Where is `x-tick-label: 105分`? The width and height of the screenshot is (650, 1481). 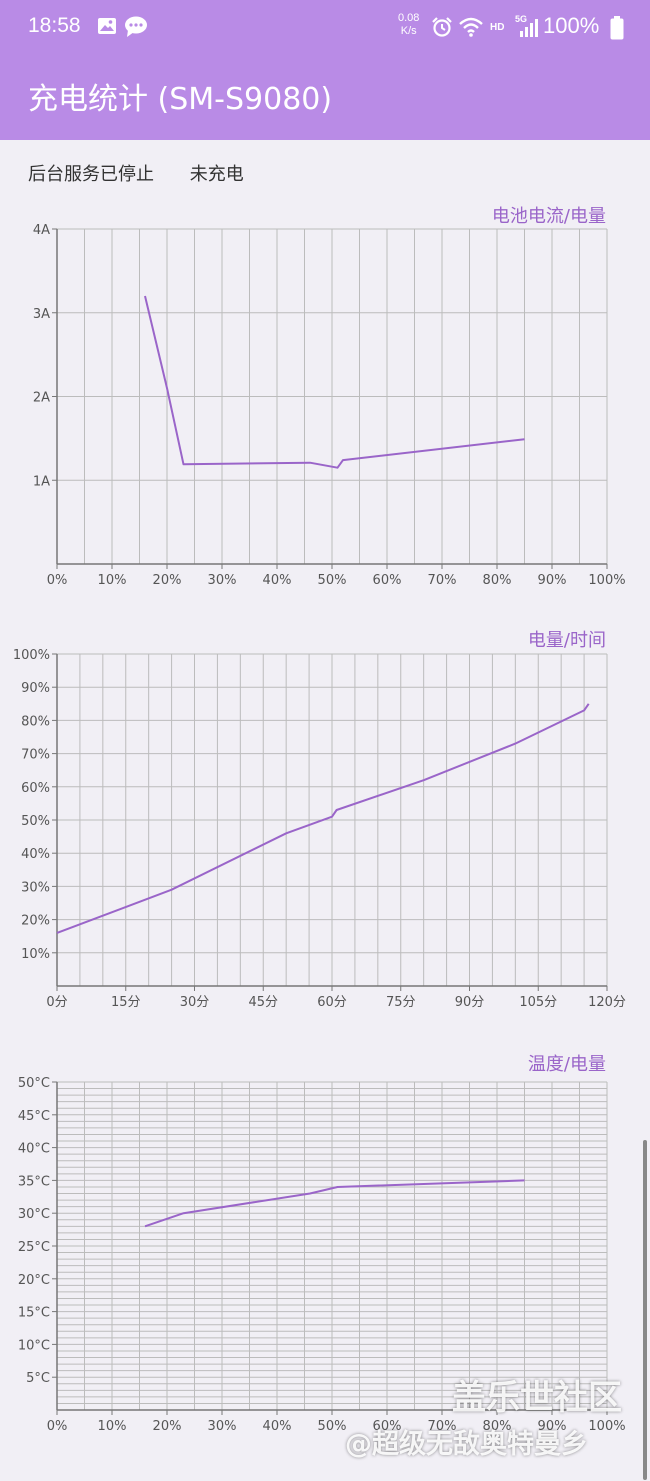
x-tick-label: 105分 is located at coordinates (538, 1002).